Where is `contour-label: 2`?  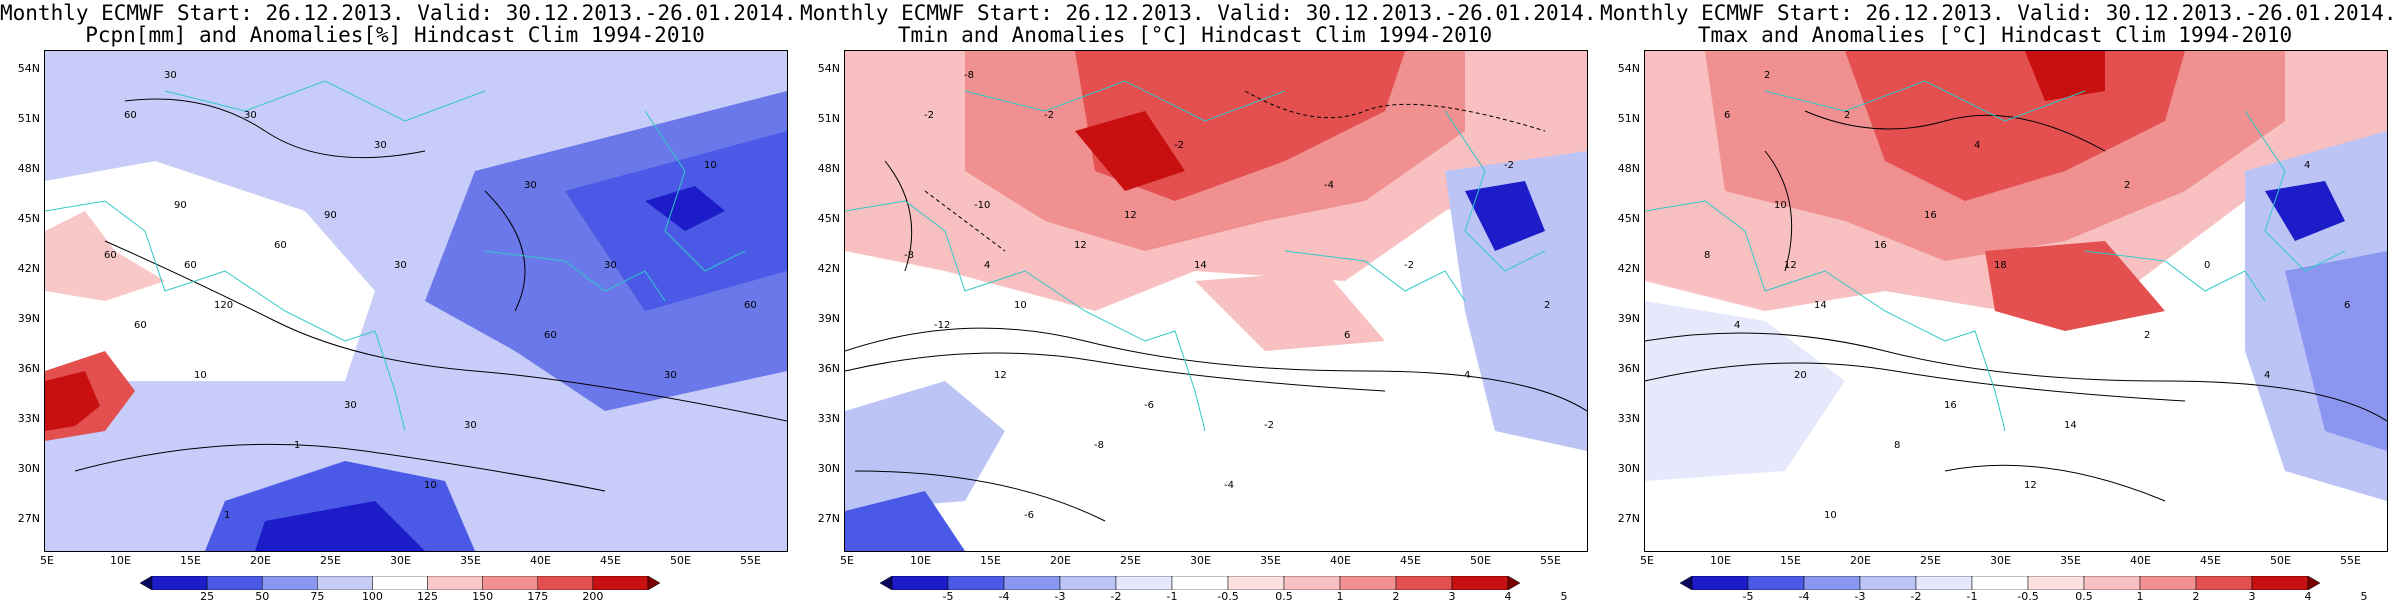
contour-label: 2 is located at coordinates (1847, 115).